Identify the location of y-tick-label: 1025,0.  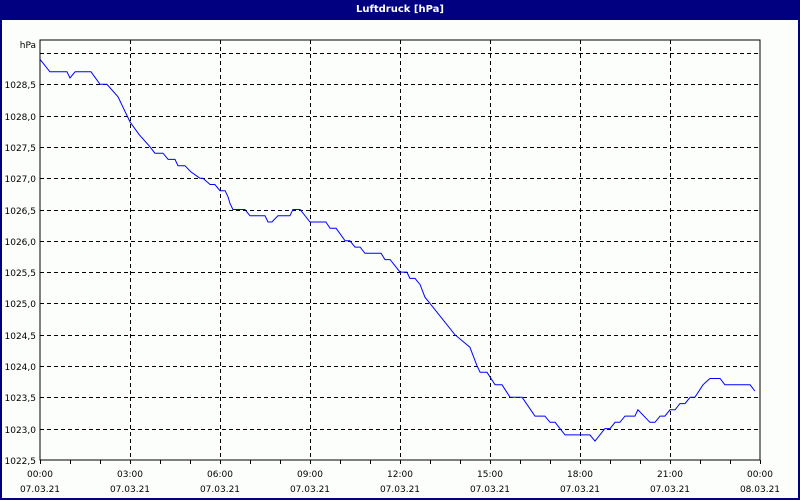
(21, 305).